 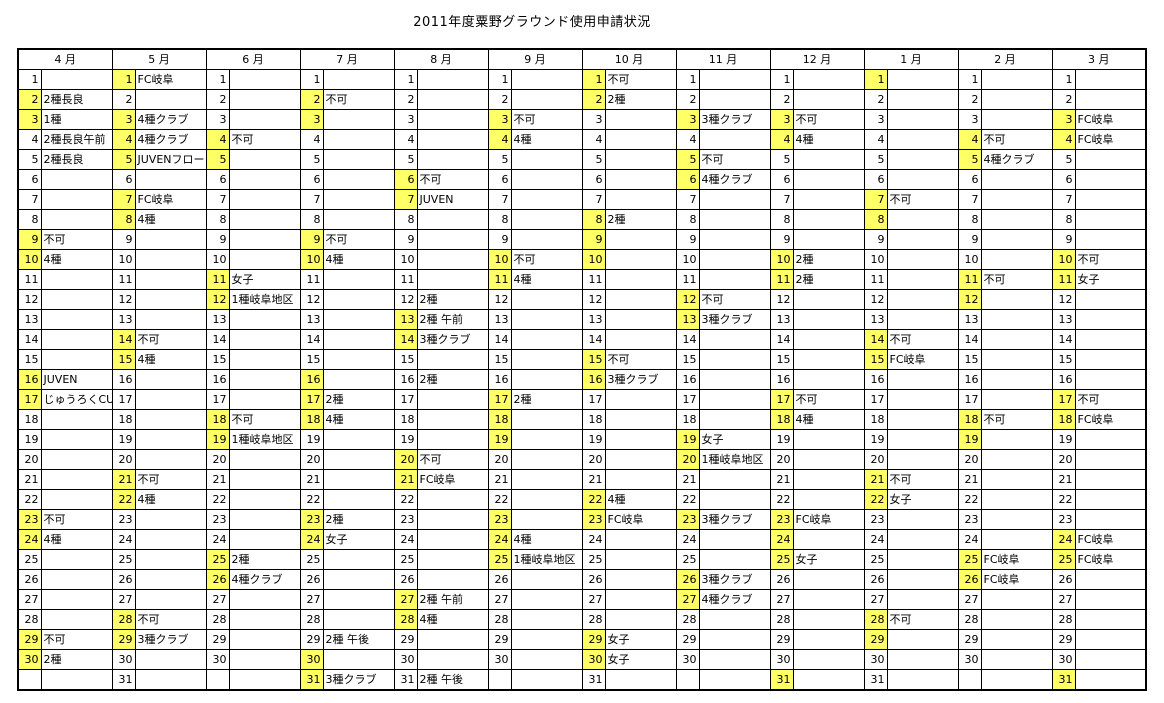 I want to click on day-number-cell: 12, so click(x=499, y=299).